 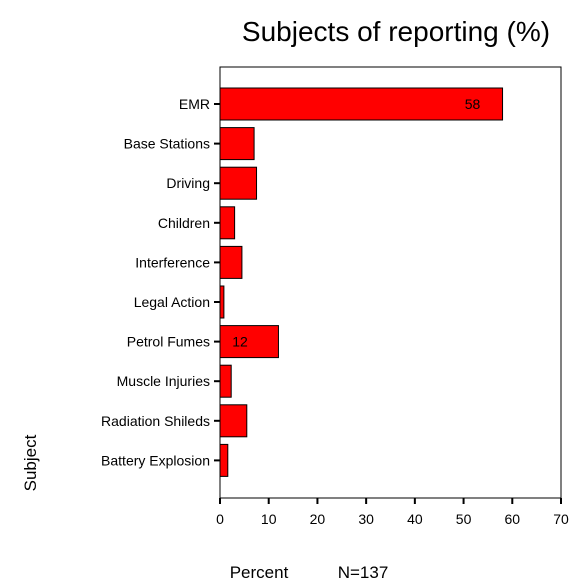 I want to click on x-ticks-group: 0 10 20 30 40 50 60 70, so click(x=392, y=512).